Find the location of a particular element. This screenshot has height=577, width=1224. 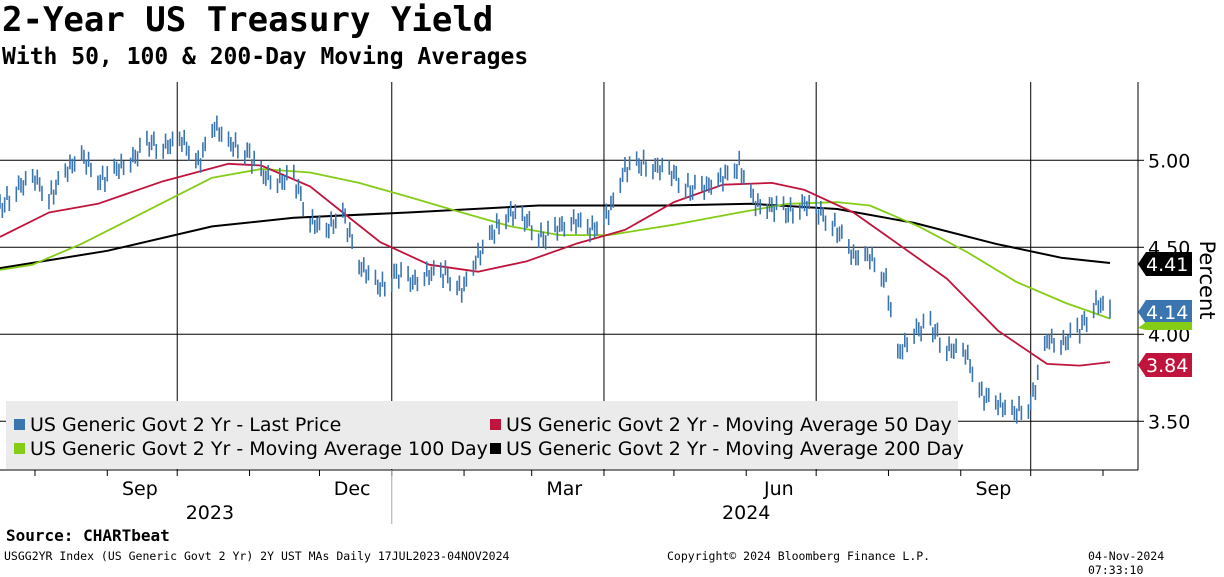

ma200-value-label: 4.41 is located at coordinates (1167, 265).